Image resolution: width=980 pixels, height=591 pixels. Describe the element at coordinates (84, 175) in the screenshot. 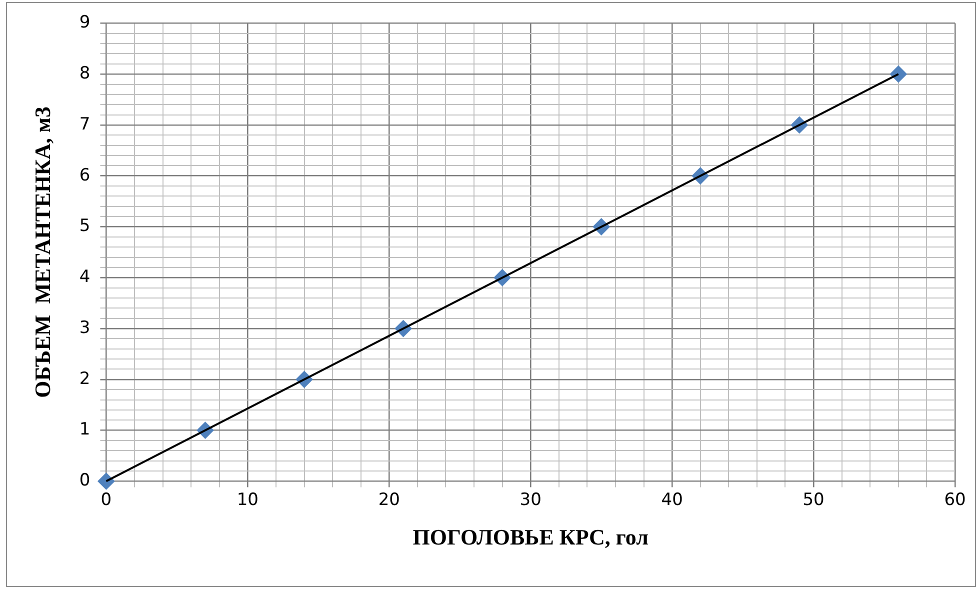

I see `y-tick-label: 6` at that location.